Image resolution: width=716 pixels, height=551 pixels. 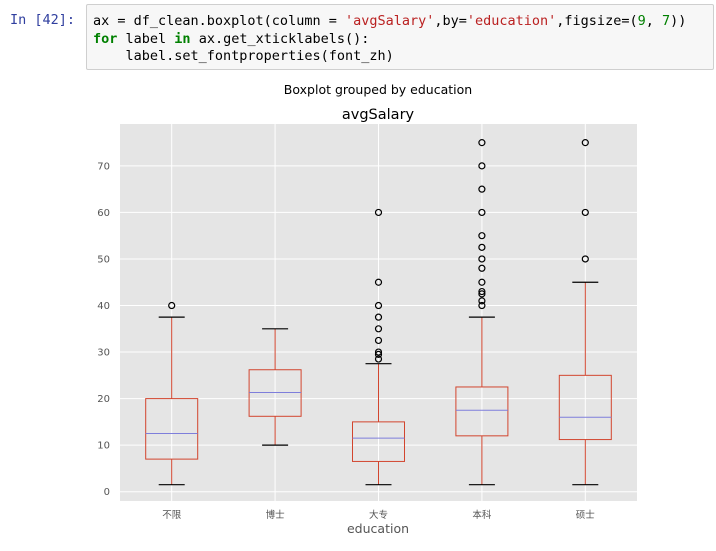 What do you see at coordinates (103, 306) in the screenshot?
I see `y-tick-label: 40` at bounding box center [103, 306].